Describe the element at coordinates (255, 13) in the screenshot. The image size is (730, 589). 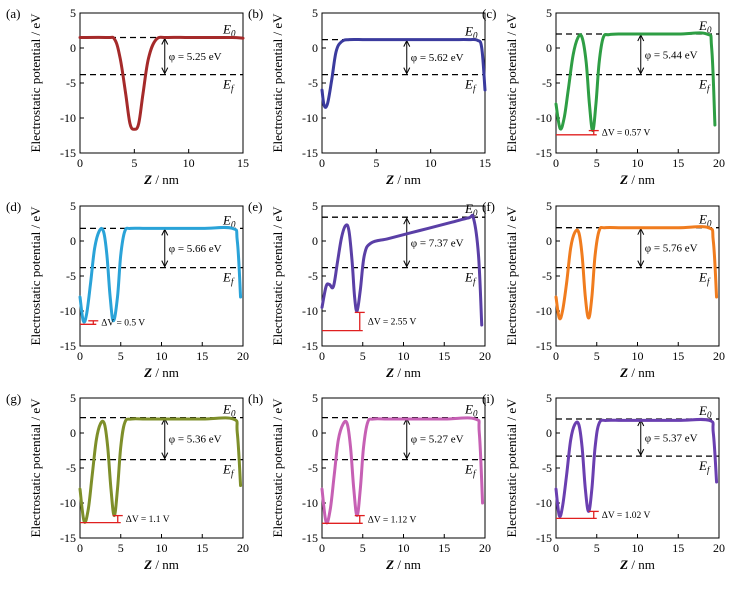
I see `panel-label: (b)` at that location.